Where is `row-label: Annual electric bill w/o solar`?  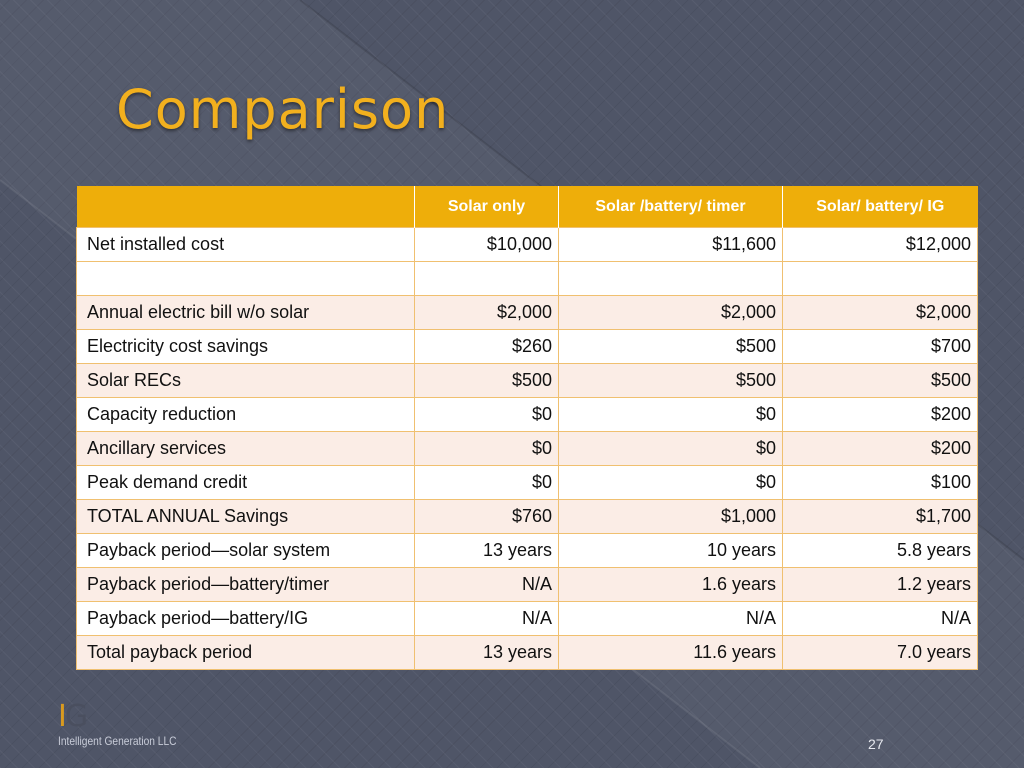
row-label: Annual electric bill w/o solar is located at coordinates (245, 312).